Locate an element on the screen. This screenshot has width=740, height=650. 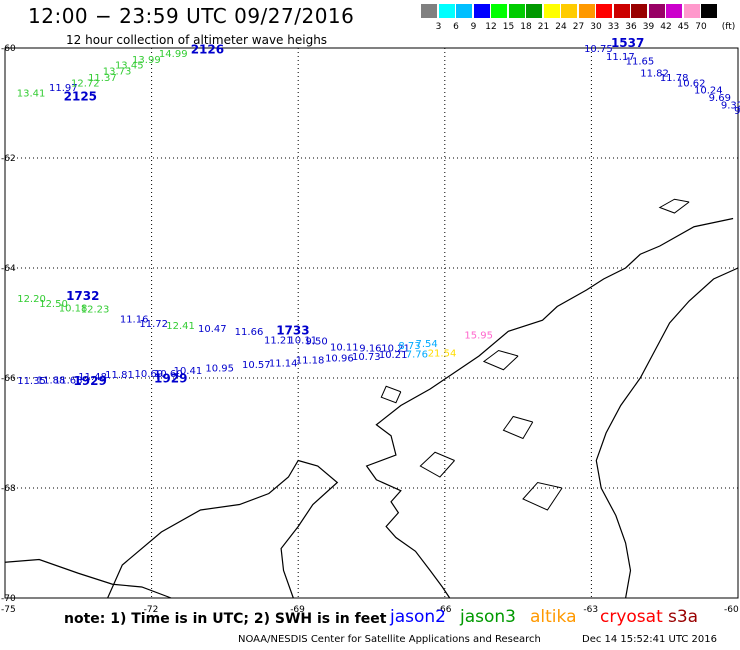
wave-height-value: 8.73 is located at coordinates (409, 346).